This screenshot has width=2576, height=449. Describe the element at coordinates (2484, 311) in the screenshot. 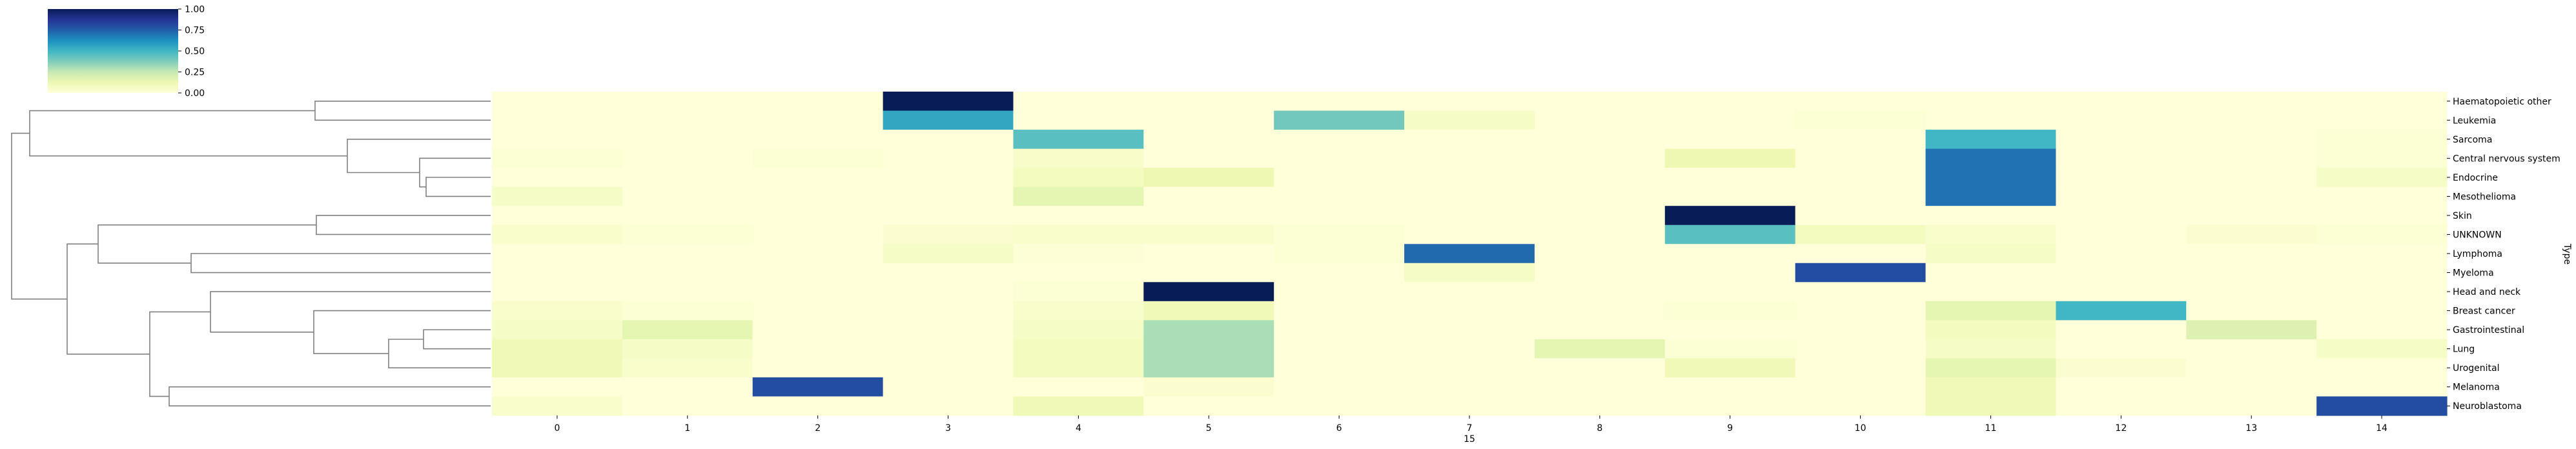

I see `y-tick-label: Breast cancer` at that location.